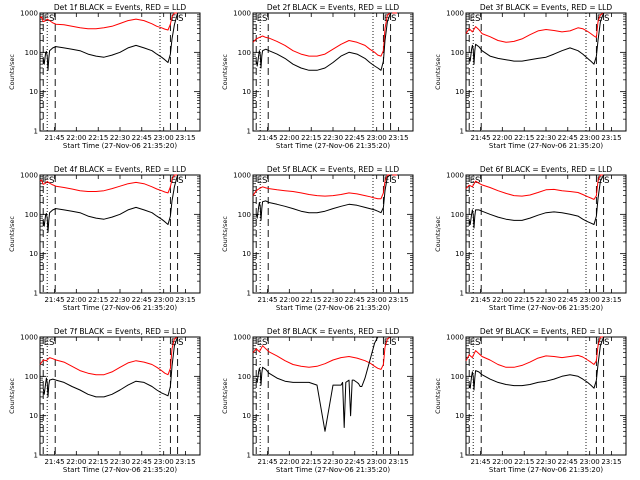 The image size is (640, 480). I want to click on chart-title: Det 4f BLACK = Events, RED = LLD, so click(120, 169).